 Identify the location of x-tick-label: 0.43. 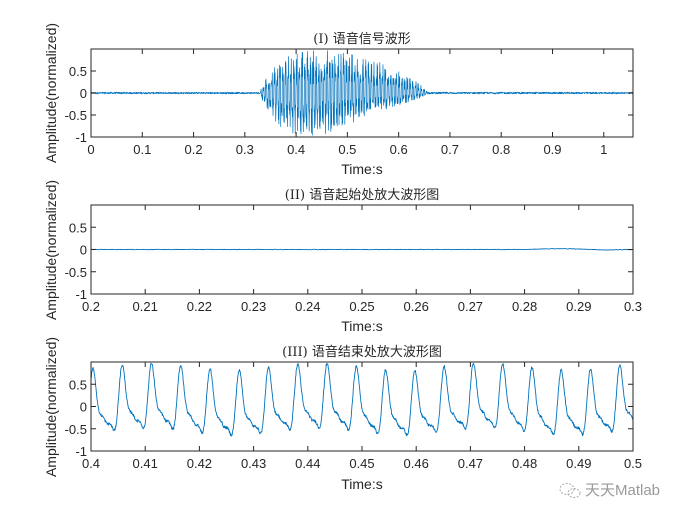
(253, 463).